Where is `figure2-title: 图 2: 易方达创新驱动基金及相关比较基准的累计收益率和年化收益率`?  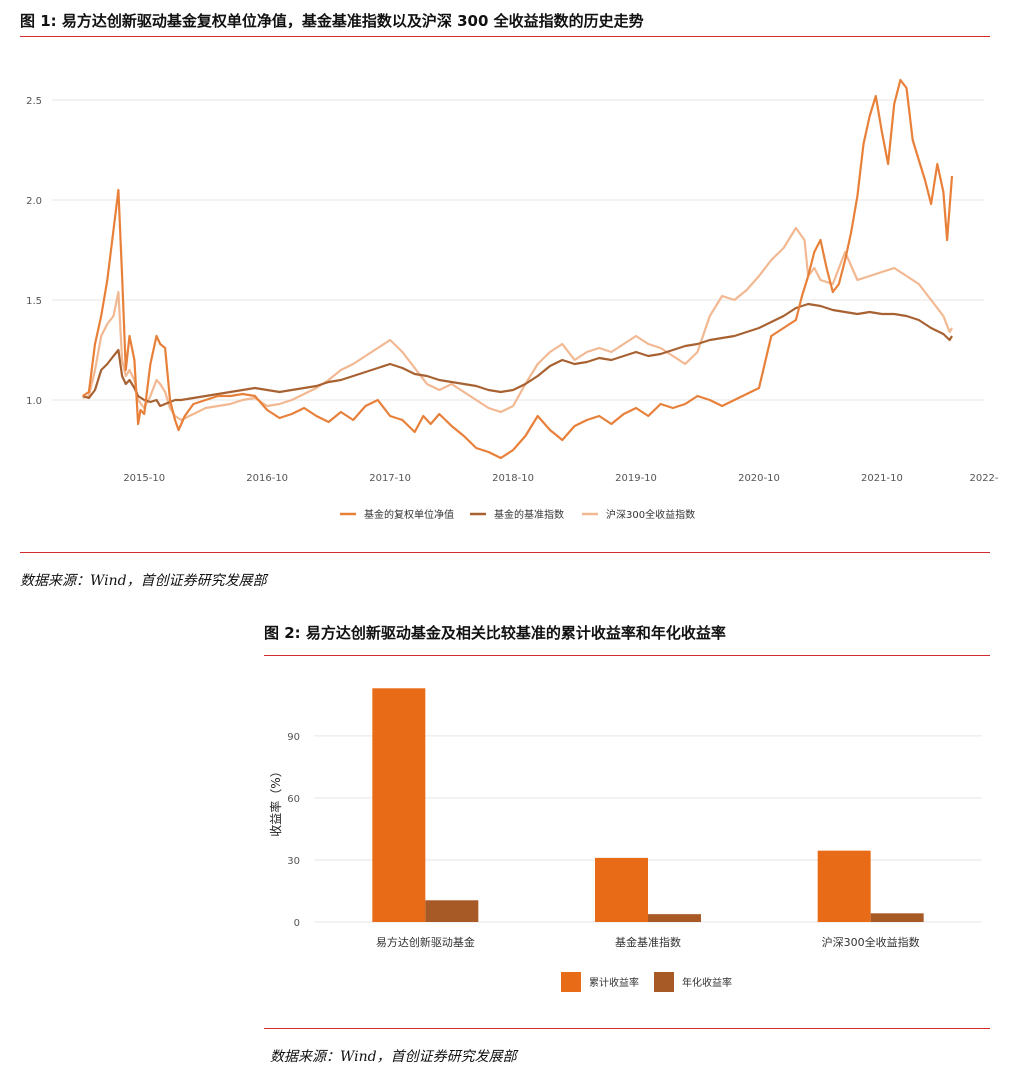
figure2-title: 图 2: 易方达创新驱动基金及相关比较基准的累计收益率和年化收益率 is located at coordinates (495, 633).